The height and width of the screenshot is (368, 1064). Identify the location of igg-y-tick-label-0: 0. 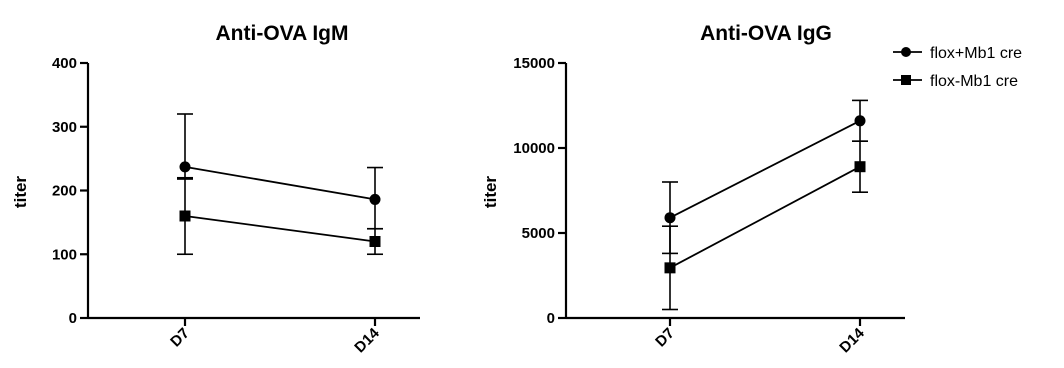
(551, 318).